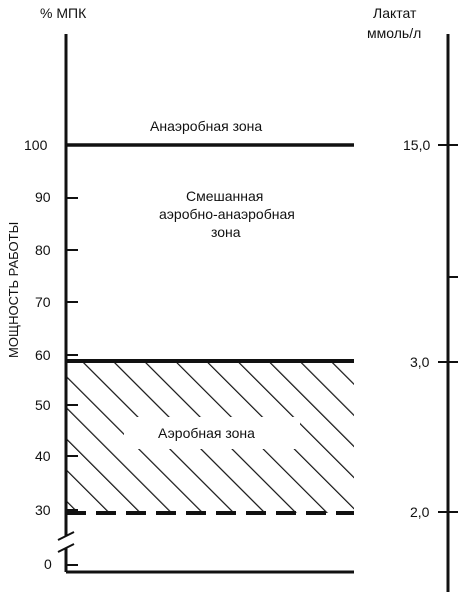 This screenshot has width=463, height=606. What do you see at coordinates (43, 456) in the screenshot?
I see `left-tick-40: 40` at bounding box center [43, 456].